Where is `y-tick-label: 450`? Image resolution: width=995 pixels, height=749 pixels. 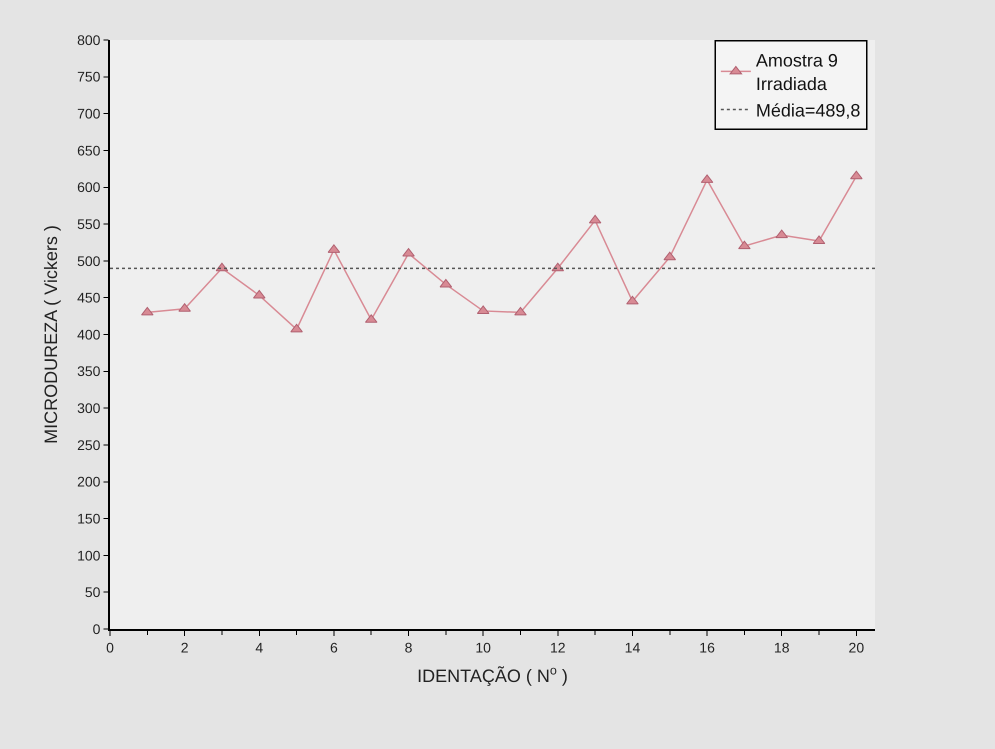 y-tick-label: 450 is located at coordinates (89, 298).